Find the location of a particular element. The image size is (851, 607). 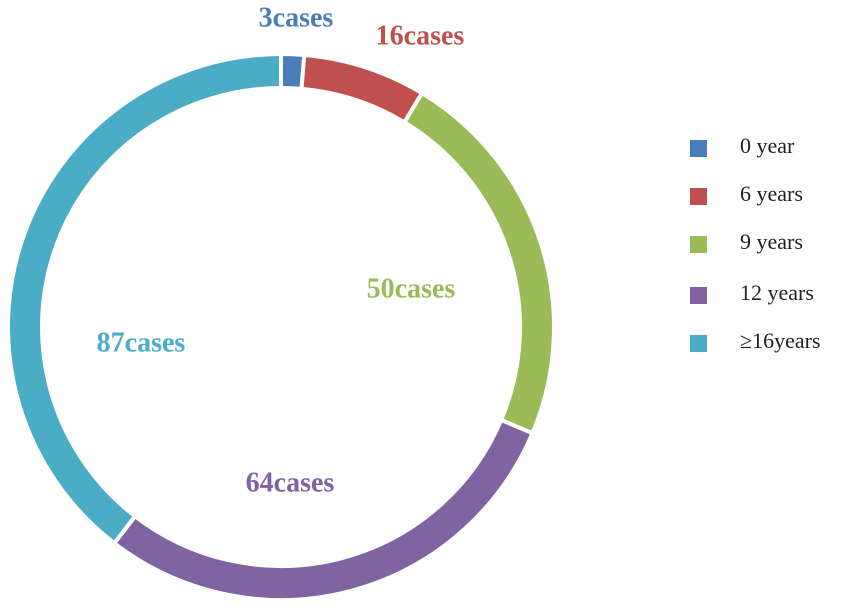

value-label: 50cases is located at coordinates (411, 288).